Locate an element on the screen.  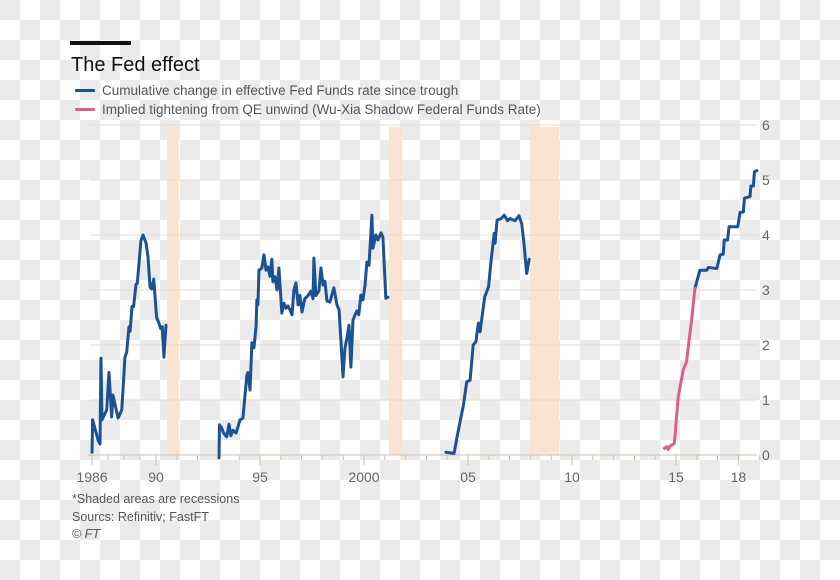
x-tick-label: 05 is located at coordinates (468, 477).